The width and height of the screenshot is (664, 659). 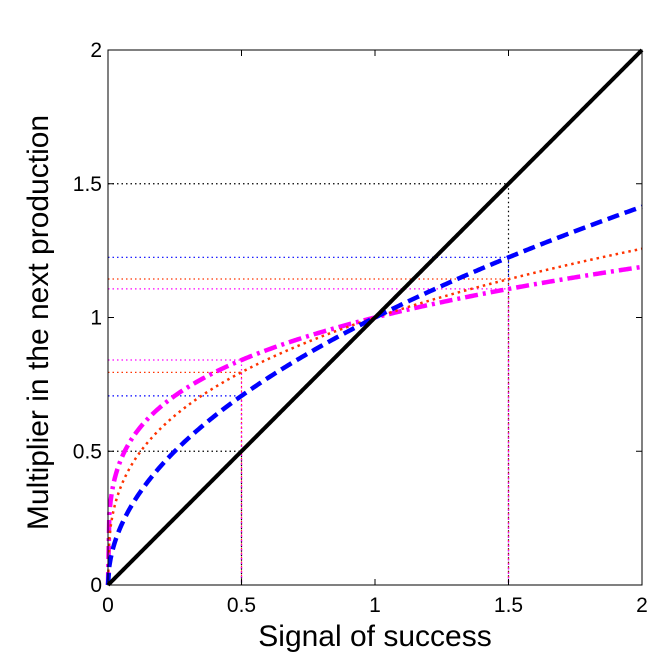 What do you see at coordinates (87, 184) in the screenshot?
I see `y-tick-label: 1.5` at bounding box center [87, 184].